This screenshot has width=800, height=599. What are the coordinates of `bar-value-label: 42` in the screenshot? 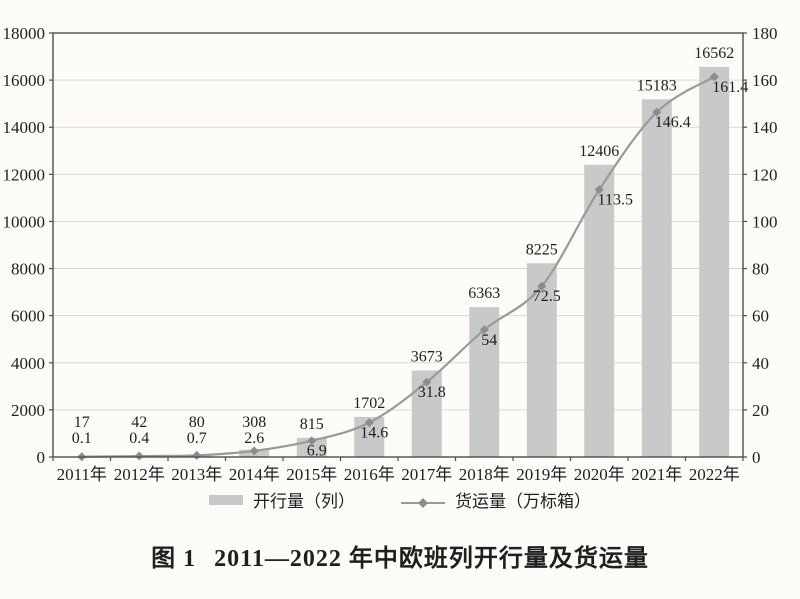 It's located at (139, 422).